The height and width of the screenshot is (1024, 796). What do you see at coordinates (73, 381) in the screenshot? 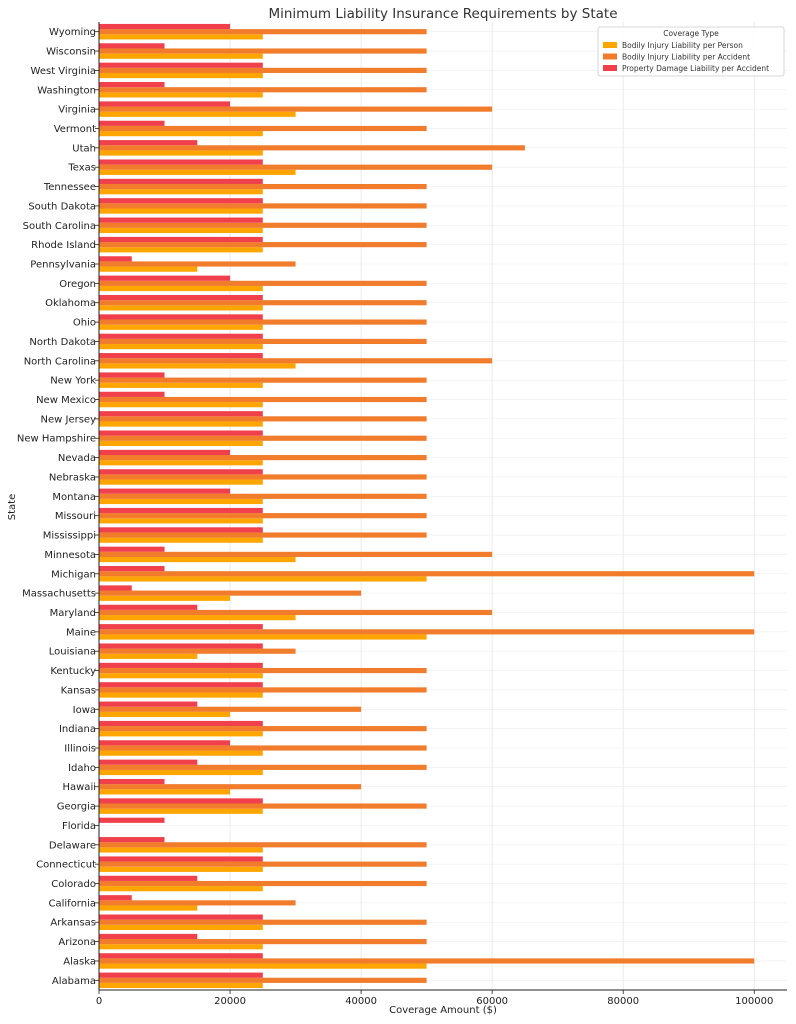
I see `y-tick-label: New York` at bounding box center [73, 381].